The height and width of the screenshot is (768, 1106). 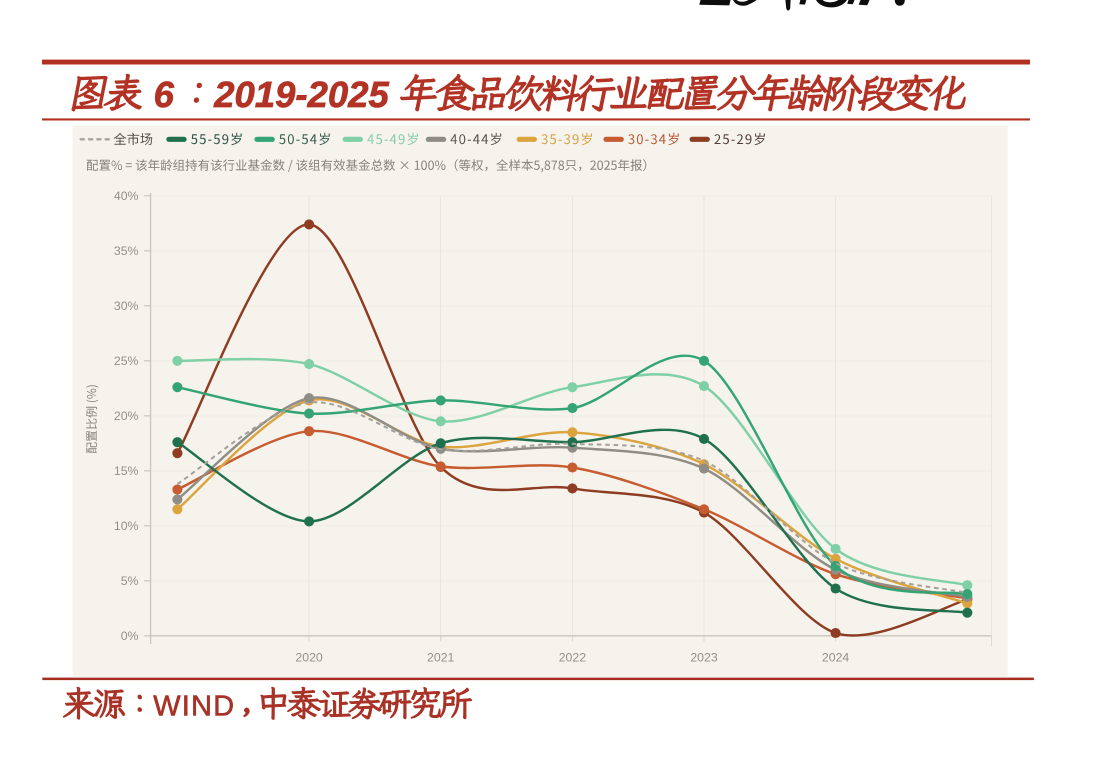 What do you see at coordinates (126, 306) in the screenshot?
I see `svg-text: 30%` at bounding box center [126, 306].